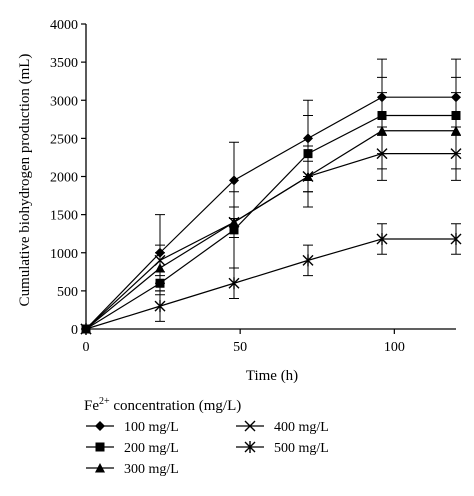 The image size is (474, 496). I want to click on legend-item: 400 mg/L, so click(282, 427).